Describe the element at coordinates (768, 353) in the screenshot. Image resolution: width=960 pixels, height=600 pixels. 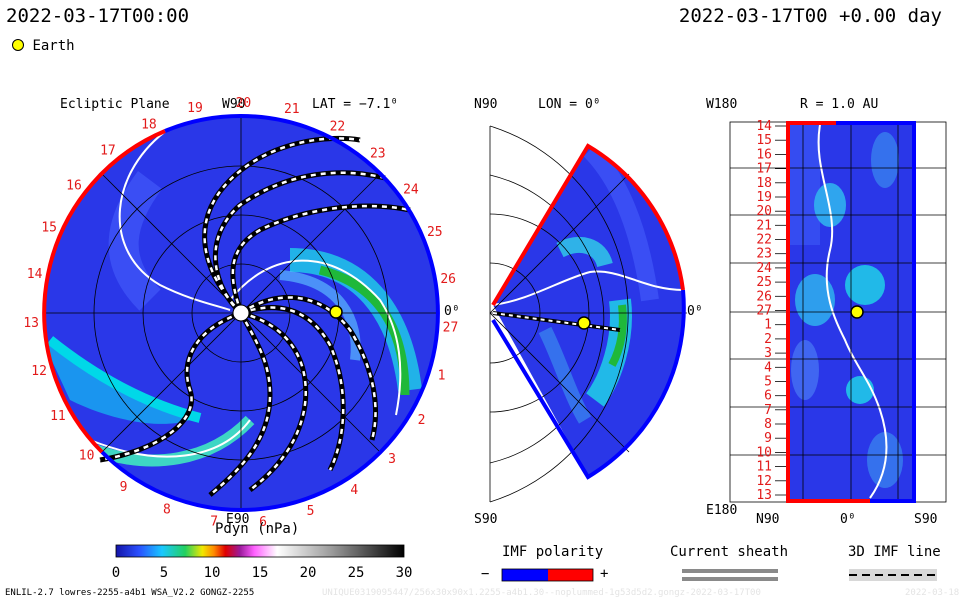
I see `row-label: 3` at that location.